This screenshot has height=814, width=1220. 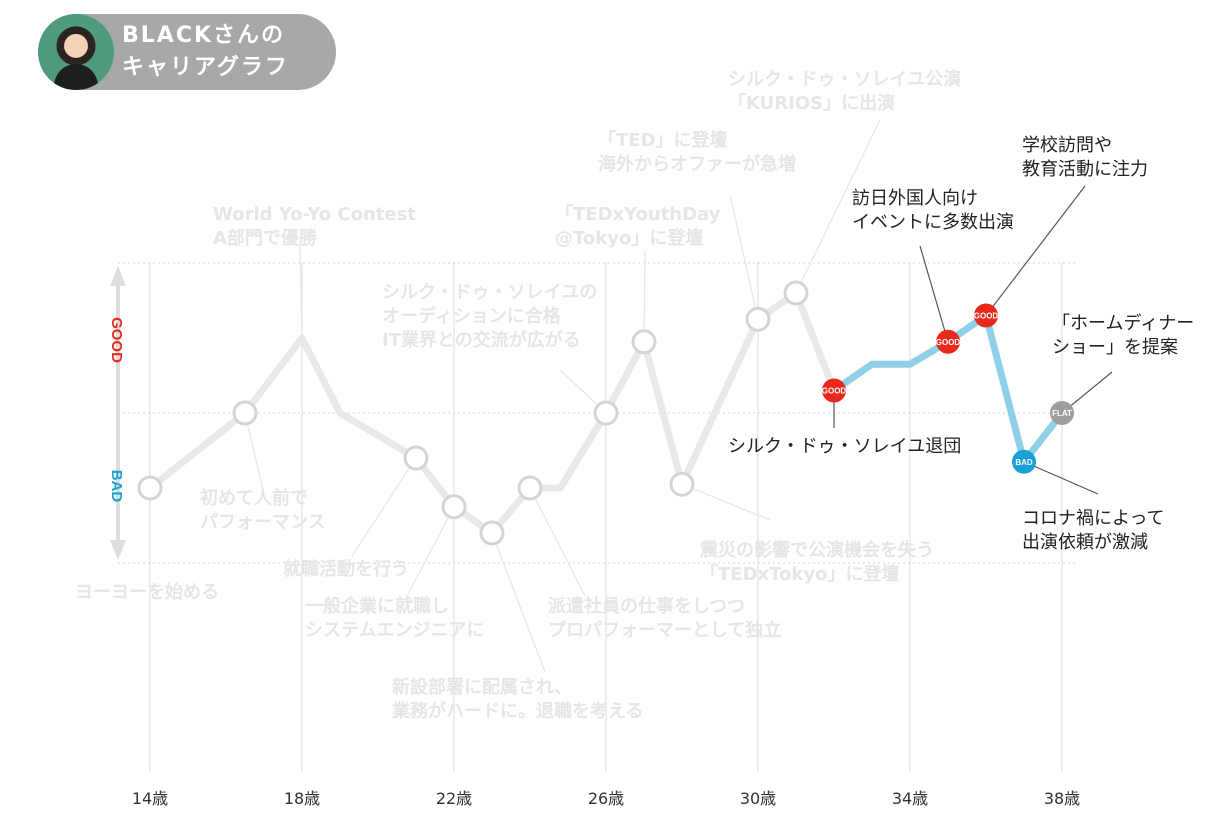 What do you see at coordinates (454, 798) in the screenshot?
I see `x-tick-label: 22歳` at bounding box center [454, 798].